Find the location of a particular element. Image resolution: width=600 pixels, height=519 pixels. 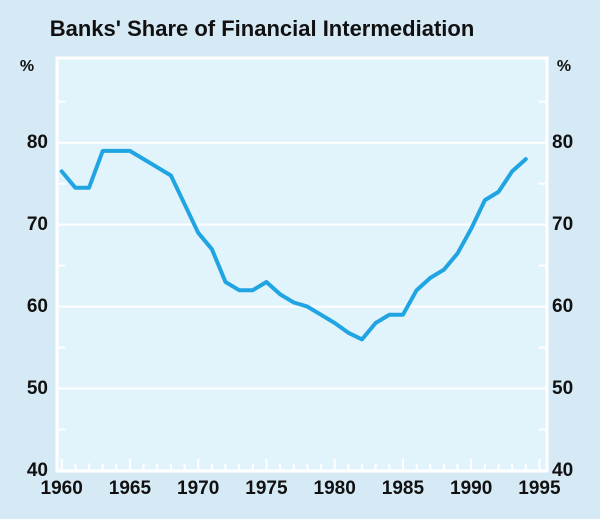

y-axis-label-right-50: 50 is located at coordinates (563, 388).